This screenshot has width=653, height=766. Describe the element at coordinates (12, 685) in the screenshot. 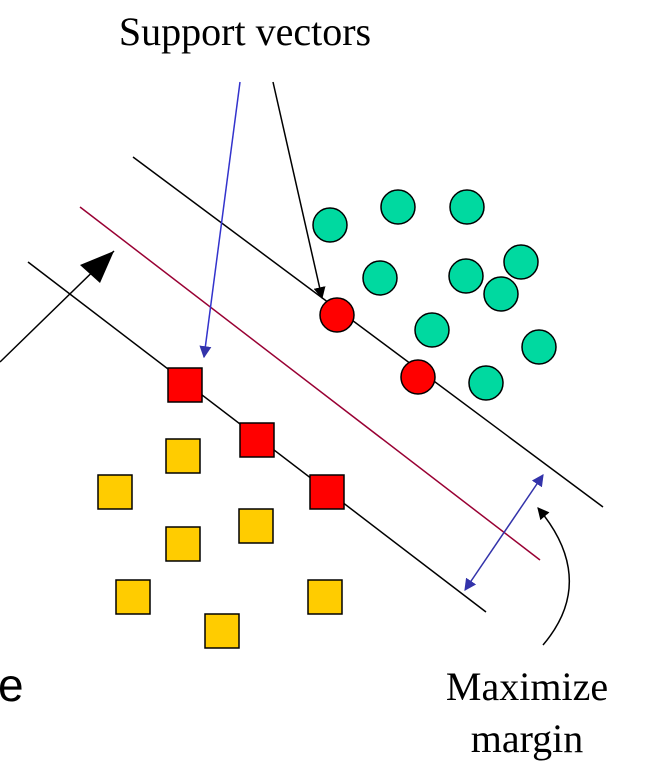

I see `clipped-edge-letter: e` at that location.